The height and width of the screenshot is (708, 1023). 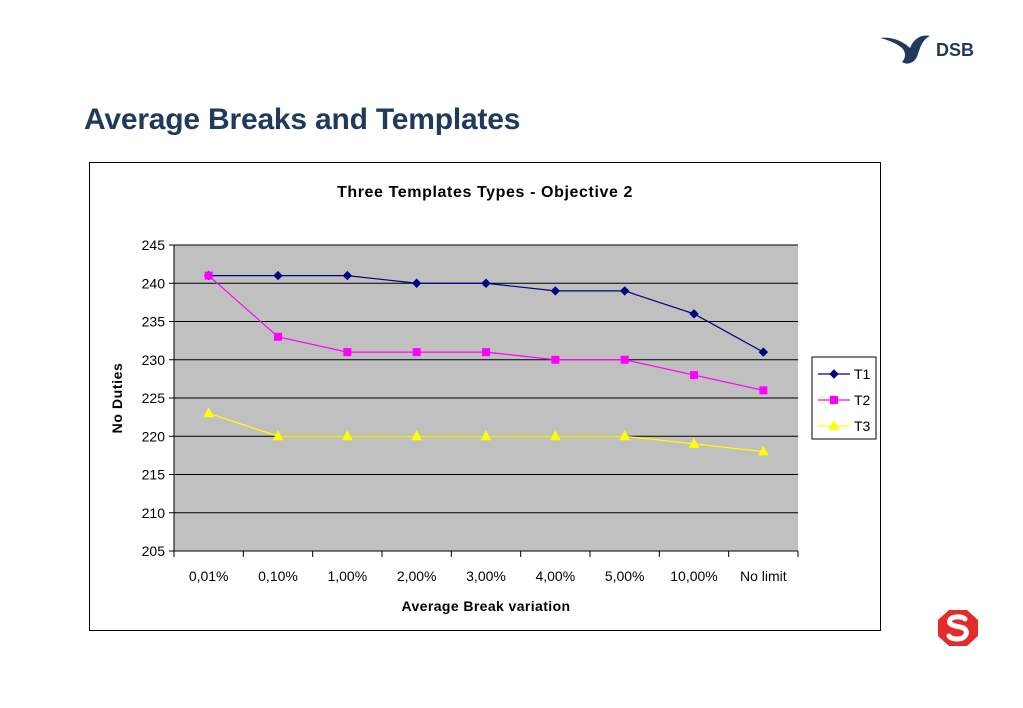 I want to click on x-tick-label: 0,10%, so click(x=278, y=576).